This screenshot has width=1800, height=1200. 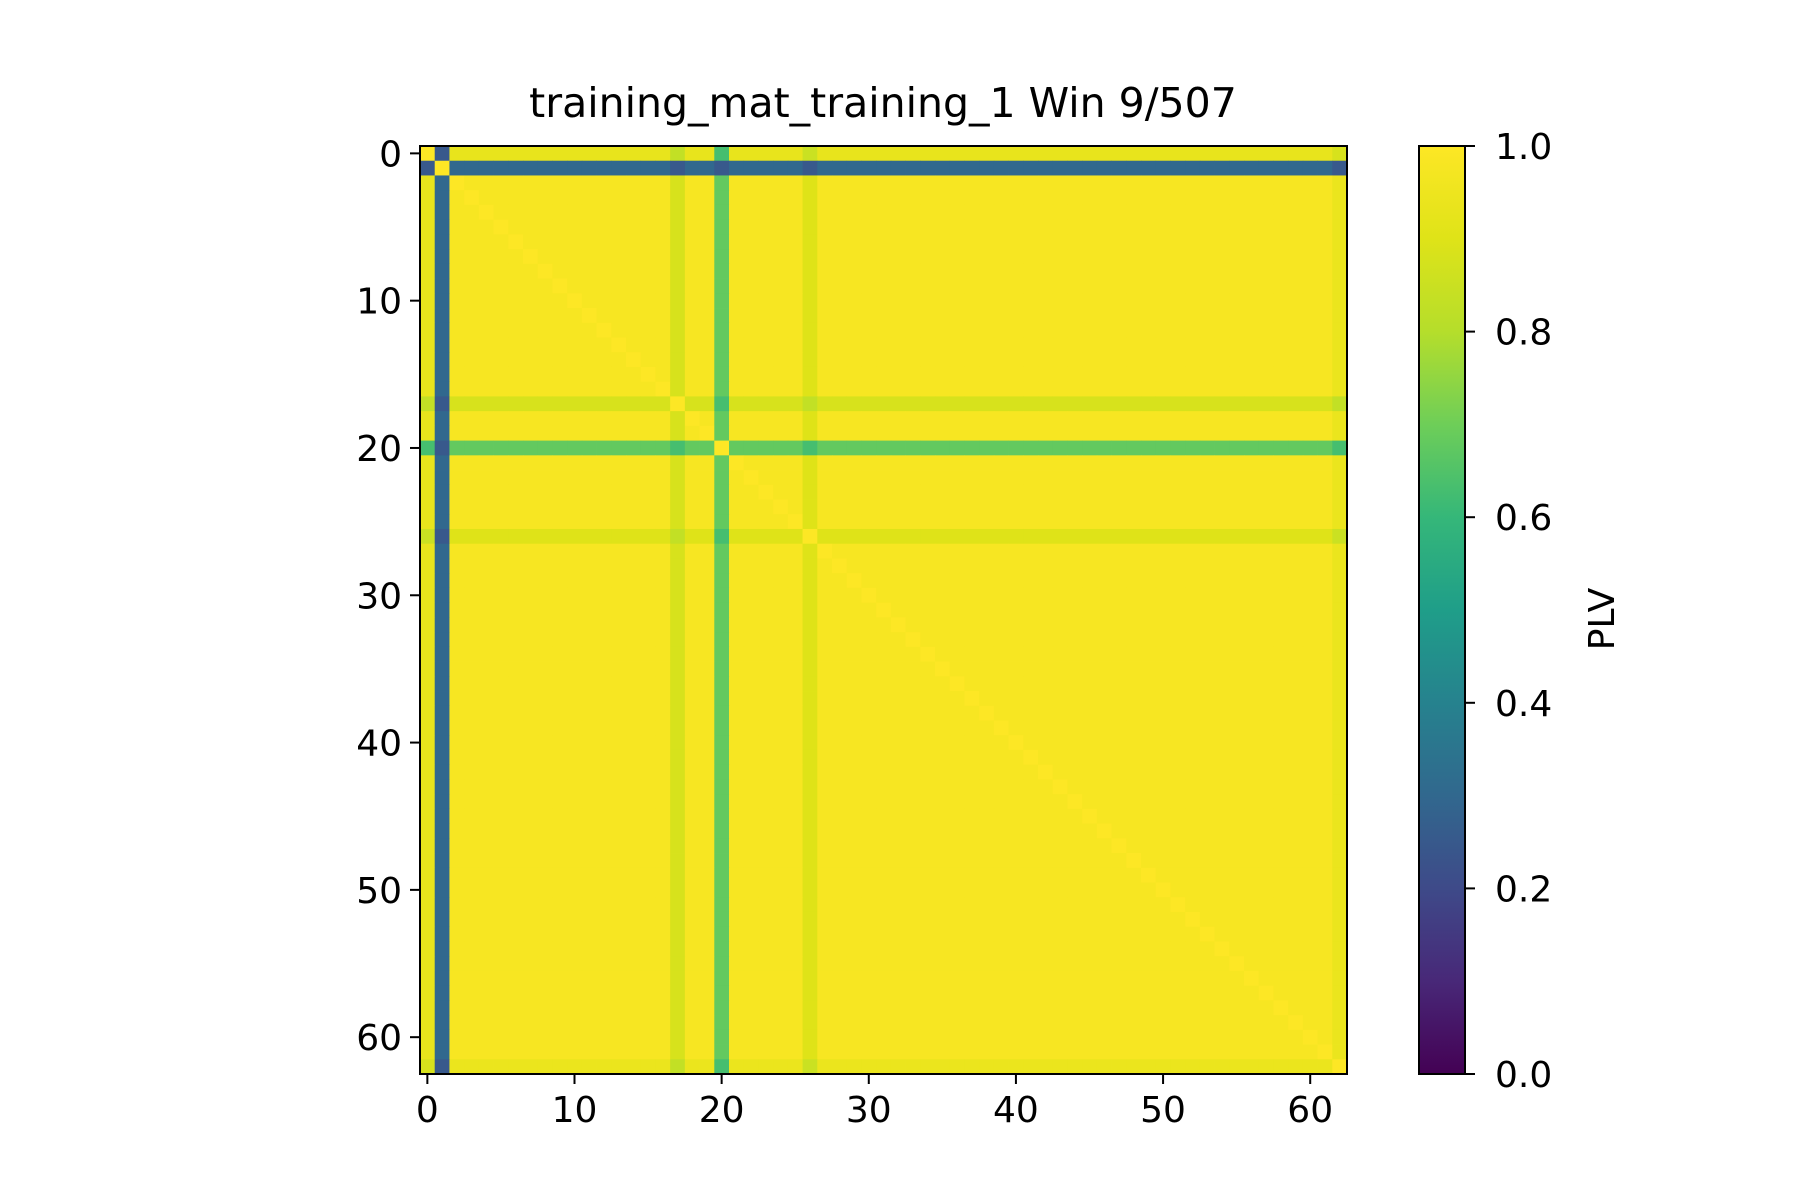 What do you see at coordinates (1310, 1110) in the screenshot?
I see `x-tick-label: 60` at bounding box center [1310, 1110].